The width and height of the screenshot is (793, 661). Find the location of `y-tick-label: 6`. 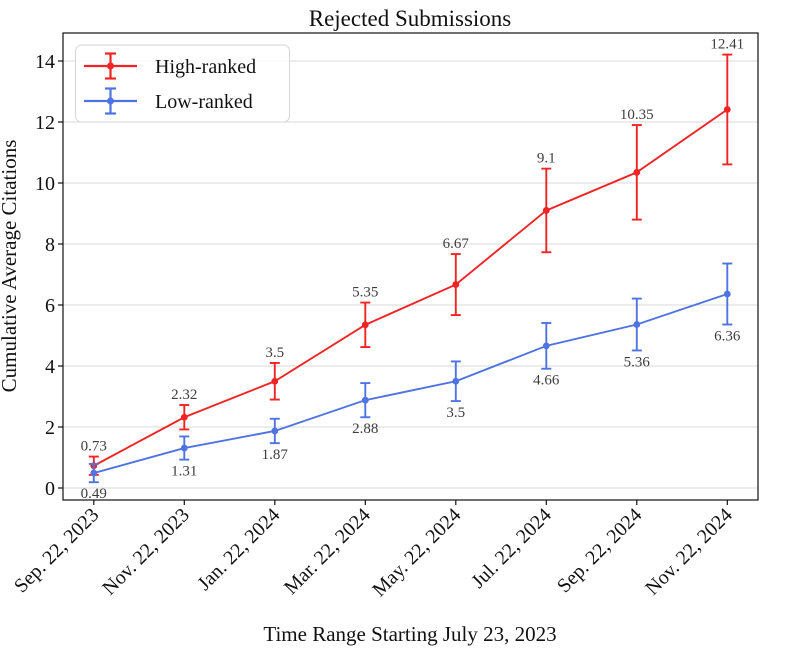

y-tick-label: 6 is located at coordinates (50, 306).